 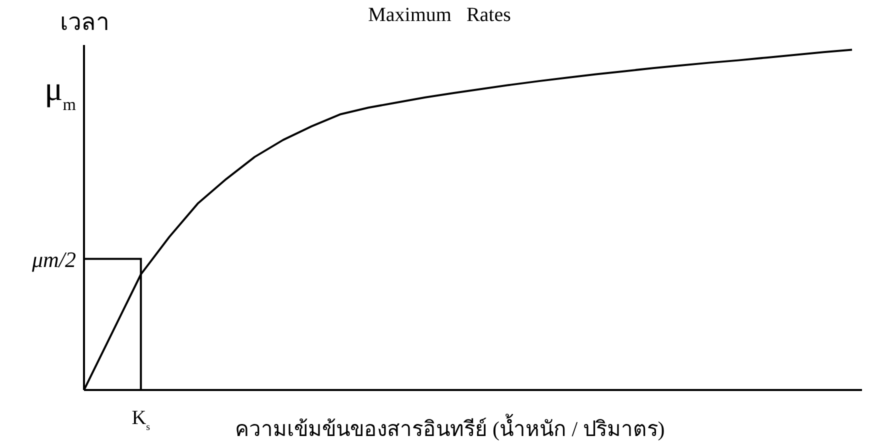 I want to click on text: μ$_{m}$, so click(x=60, y=92).